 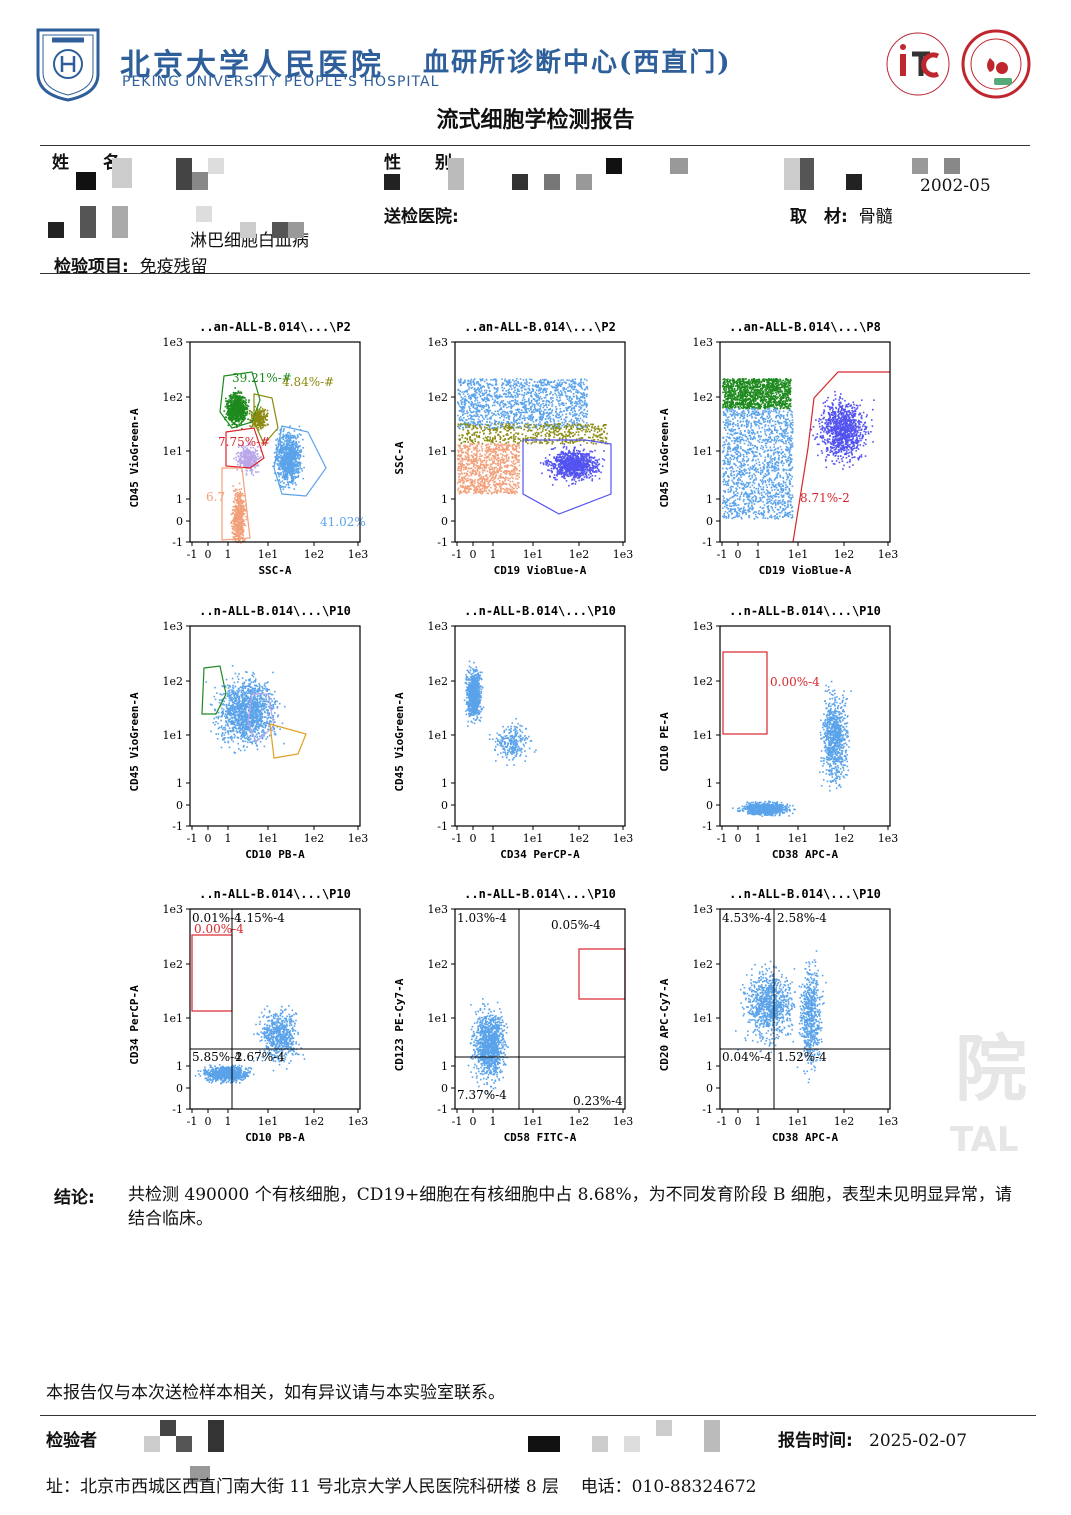 What do you see at coordinates (664, 742) in the screenshot?
I see `y-axis-label: CD10 PE-A` at bounding box center [664, 742].